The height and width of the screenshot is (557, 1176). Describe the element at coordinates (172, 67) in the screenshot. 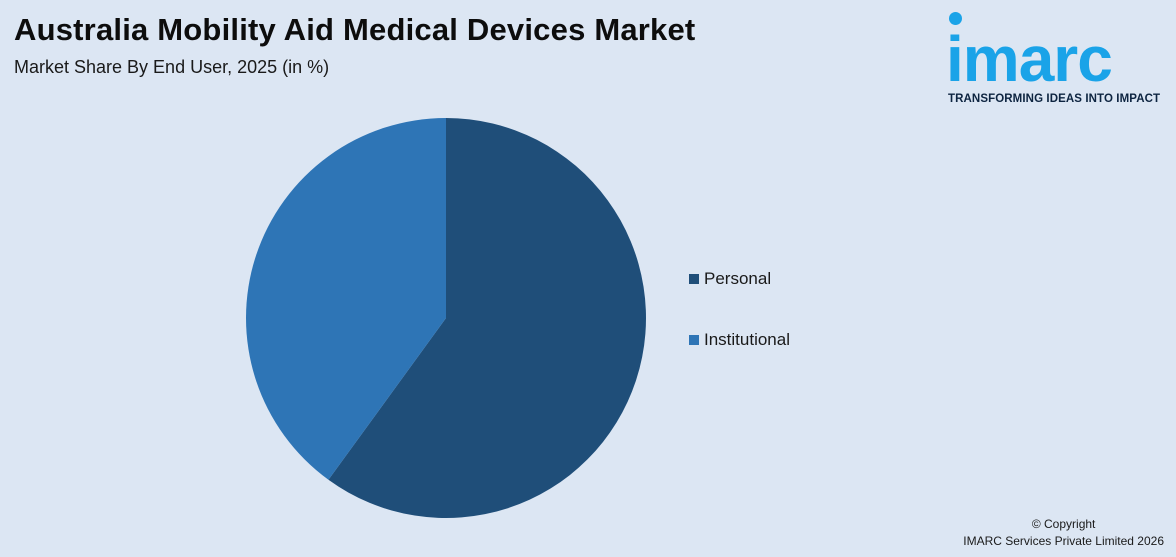

I see `chart-subtitle: Market Share By End User, 2025 (in %)` at that location.